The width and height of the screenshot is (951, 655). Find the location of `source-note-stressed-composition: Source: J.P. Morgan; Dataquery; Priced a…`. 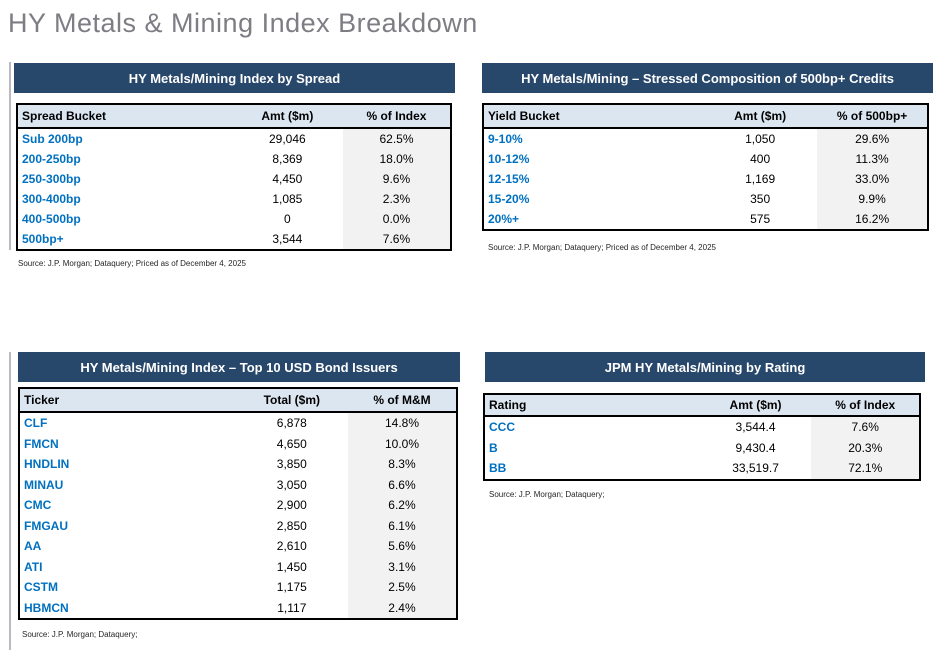

source-note-stressed-composition: Source: J.P. Morgan; Dataquery; Priced a… is located at coordinates (602, 247).